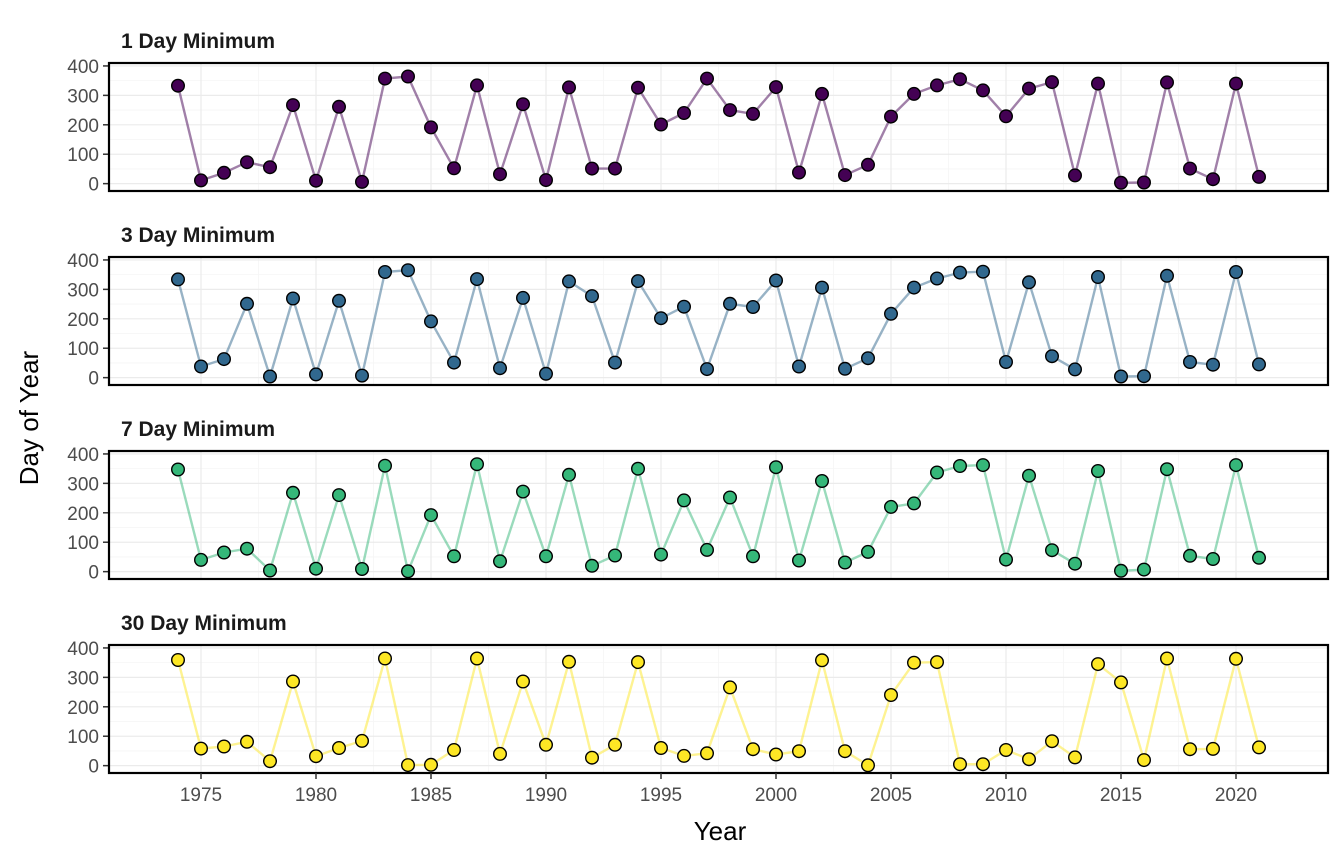 This screenshot has width=1344, height=864. I want to click on y-tick-label: 200, so click(83, 708).